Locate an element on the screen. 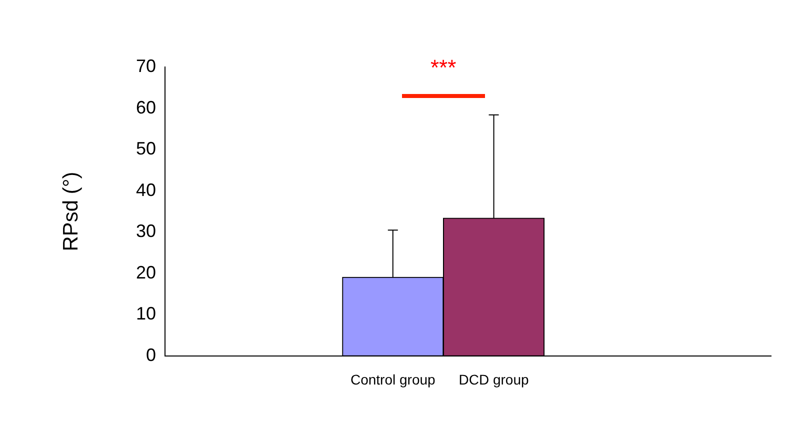  y-tick-label: 50 is located at coordinates (146, 148).